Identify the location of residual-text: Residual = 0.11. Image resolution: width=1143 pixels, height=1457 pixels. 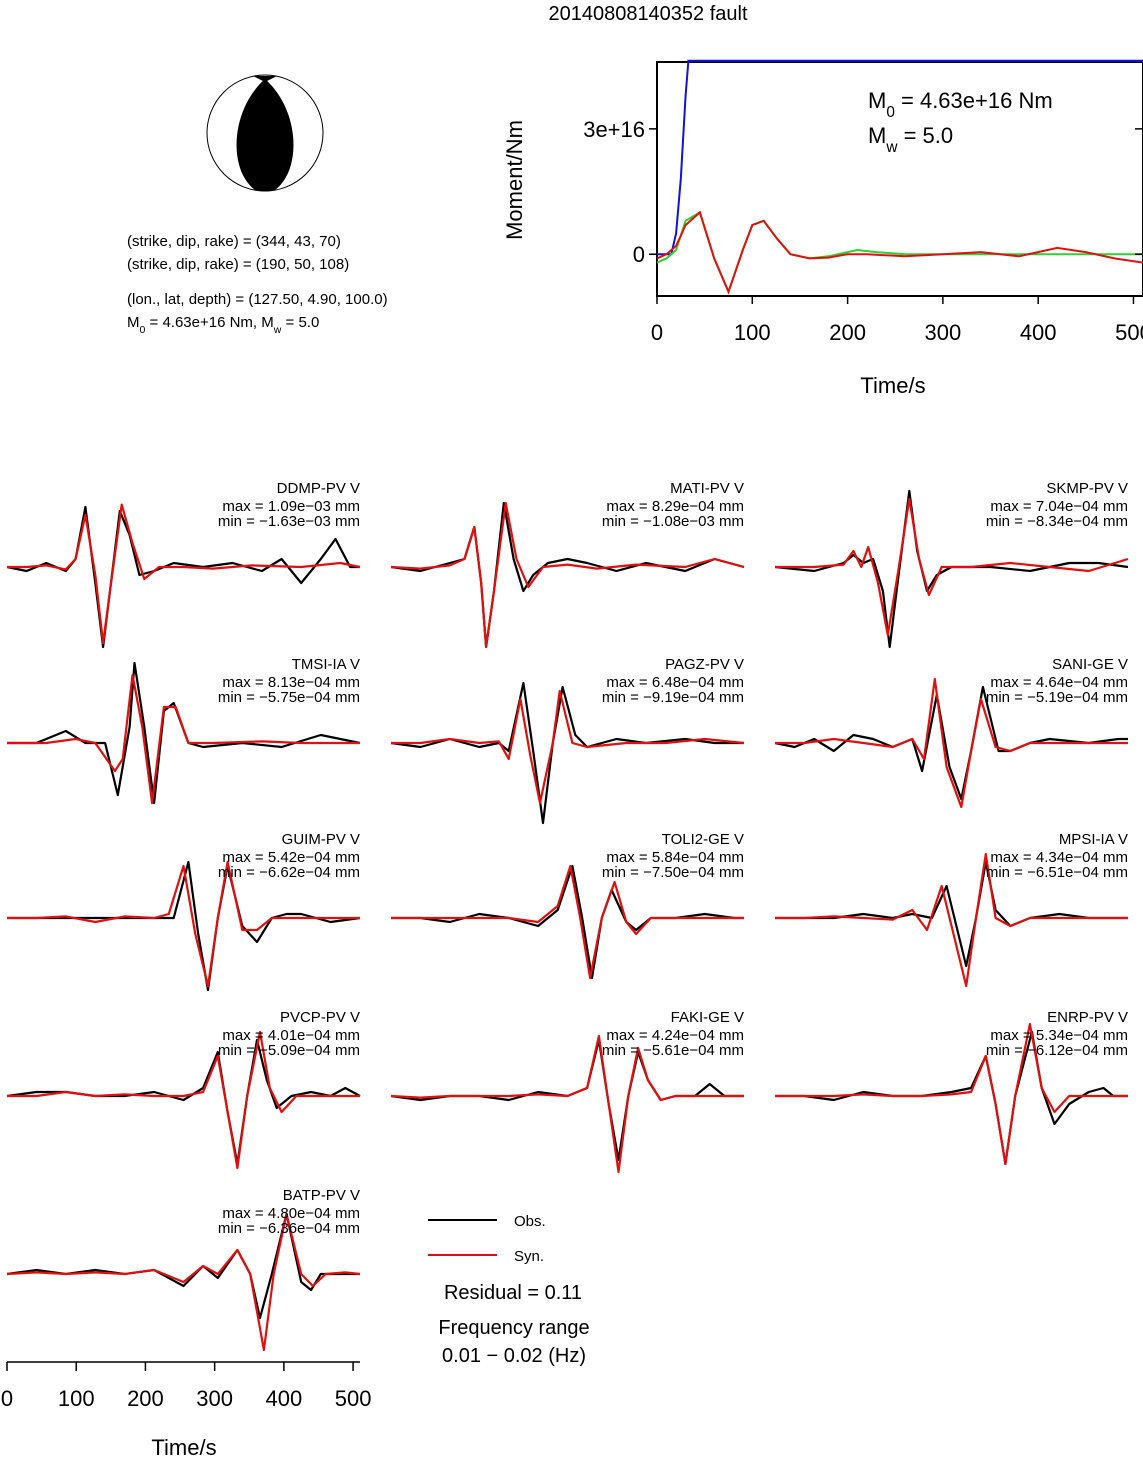
(513, 1293).